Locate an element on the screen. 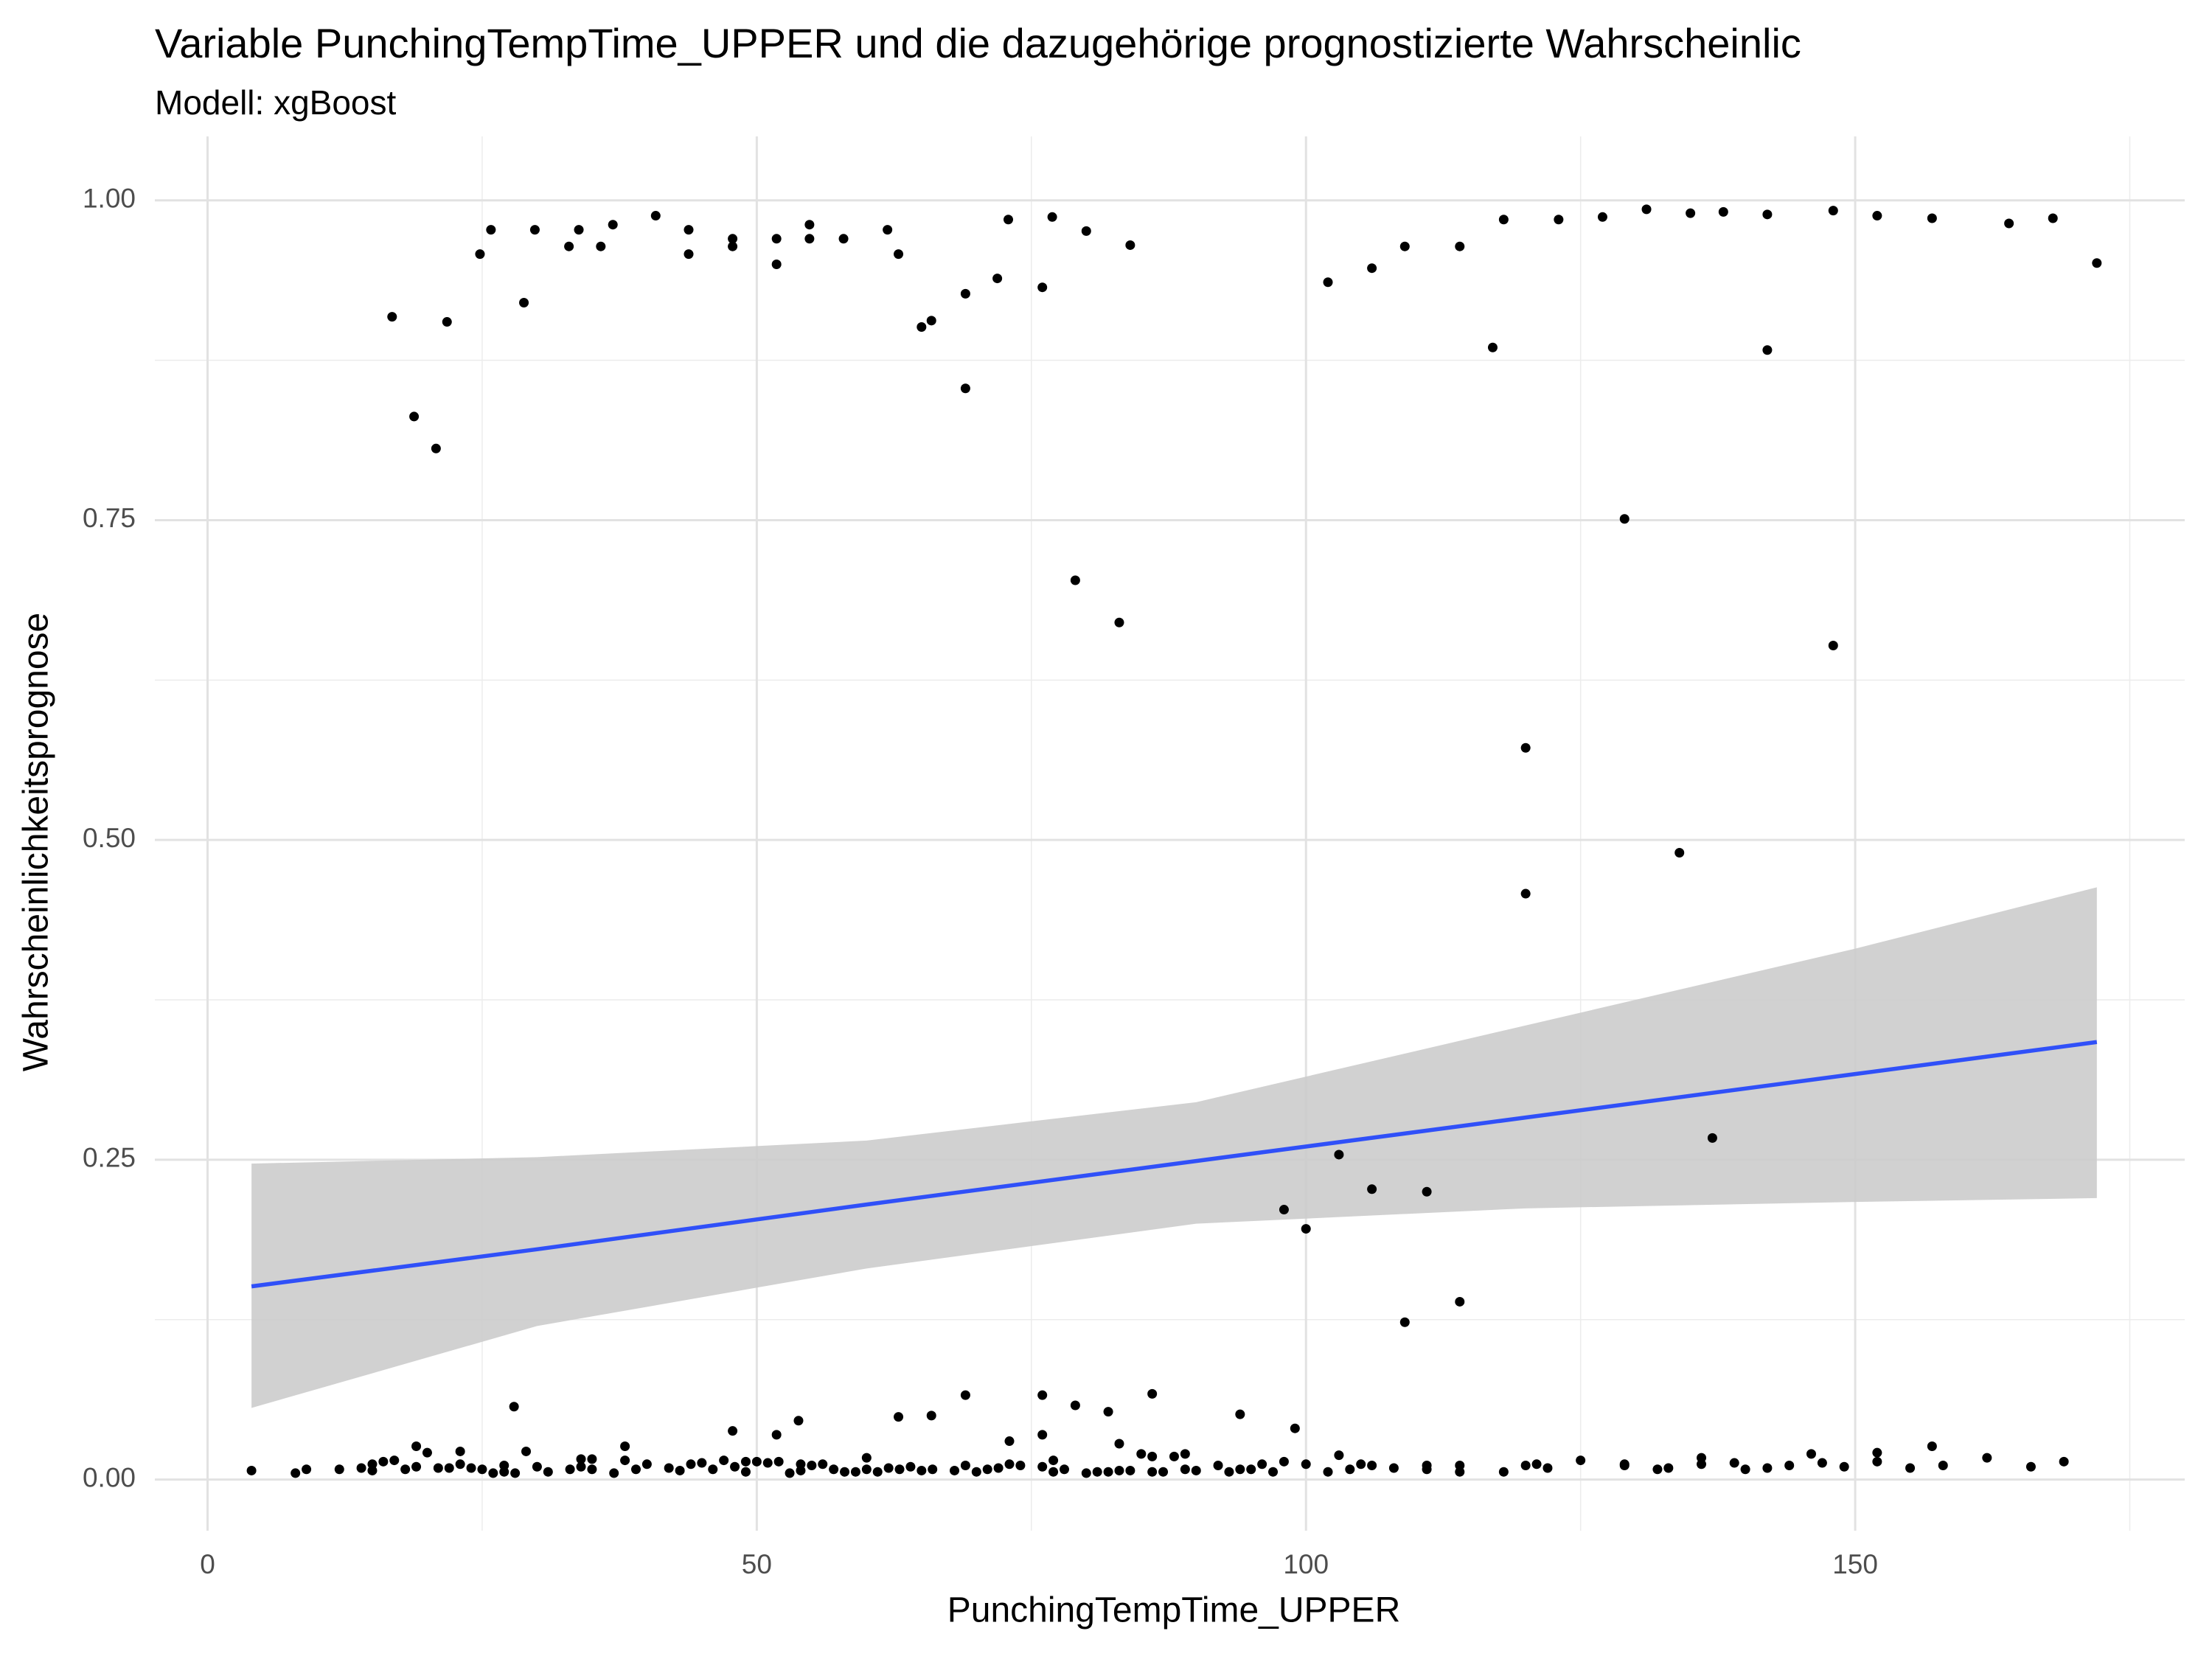 This screenshot has height=1659, width=2212. x-tick-label: 100 is located at coordinates (1306, 1564).